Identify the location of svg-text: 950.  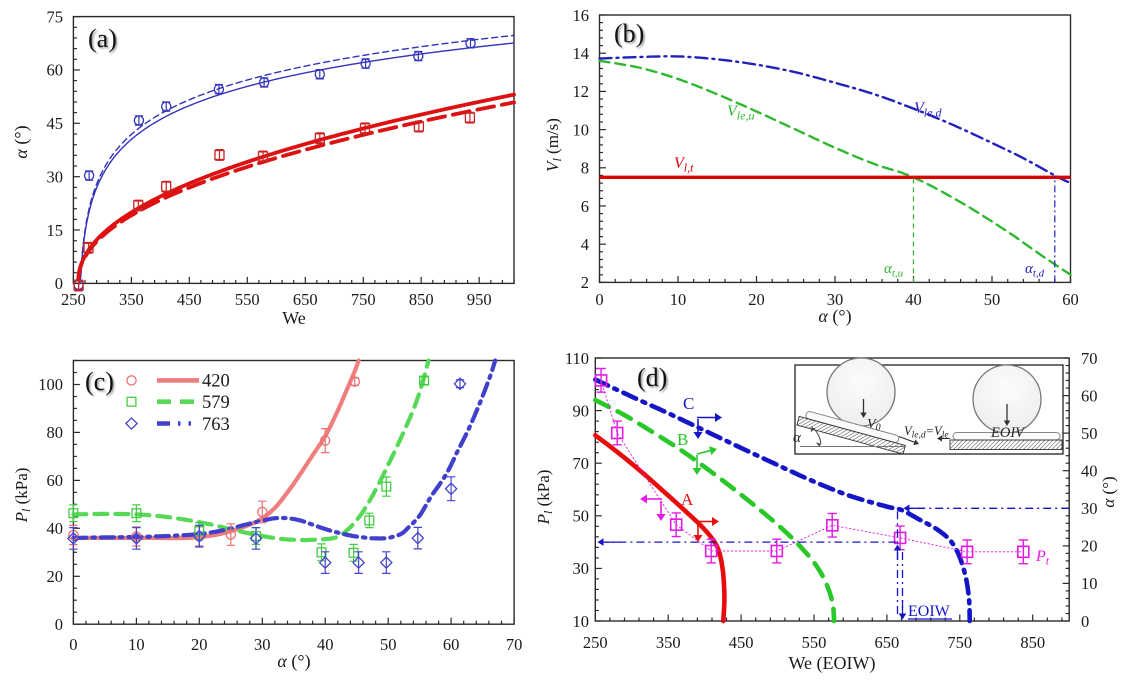
(479, 299).